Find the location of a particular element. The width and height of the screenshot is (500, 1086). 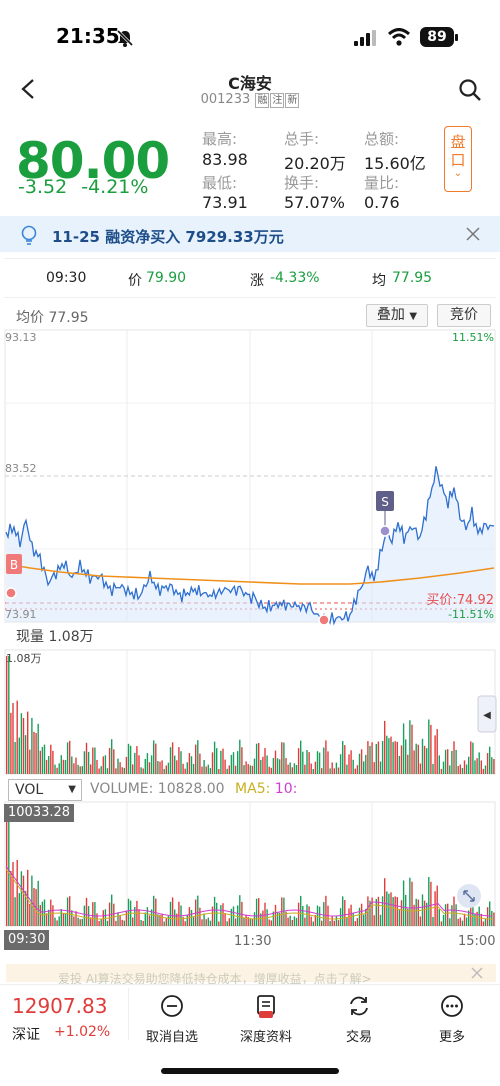

deep-info-button: 深度资料 is located at coordinates (266, 1019).